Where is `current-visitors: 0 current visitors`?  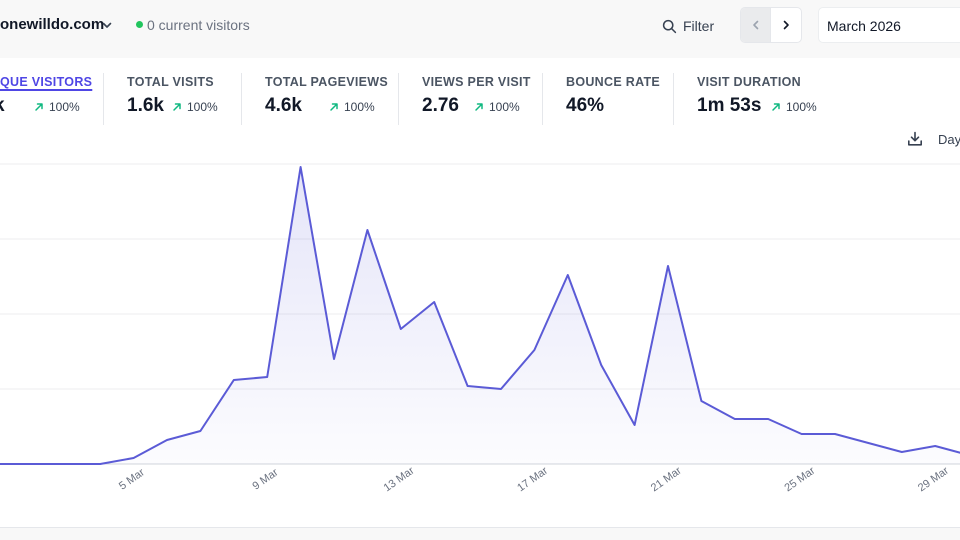
current-visitors: 0 current visitors is located at coordinates (198, 25).